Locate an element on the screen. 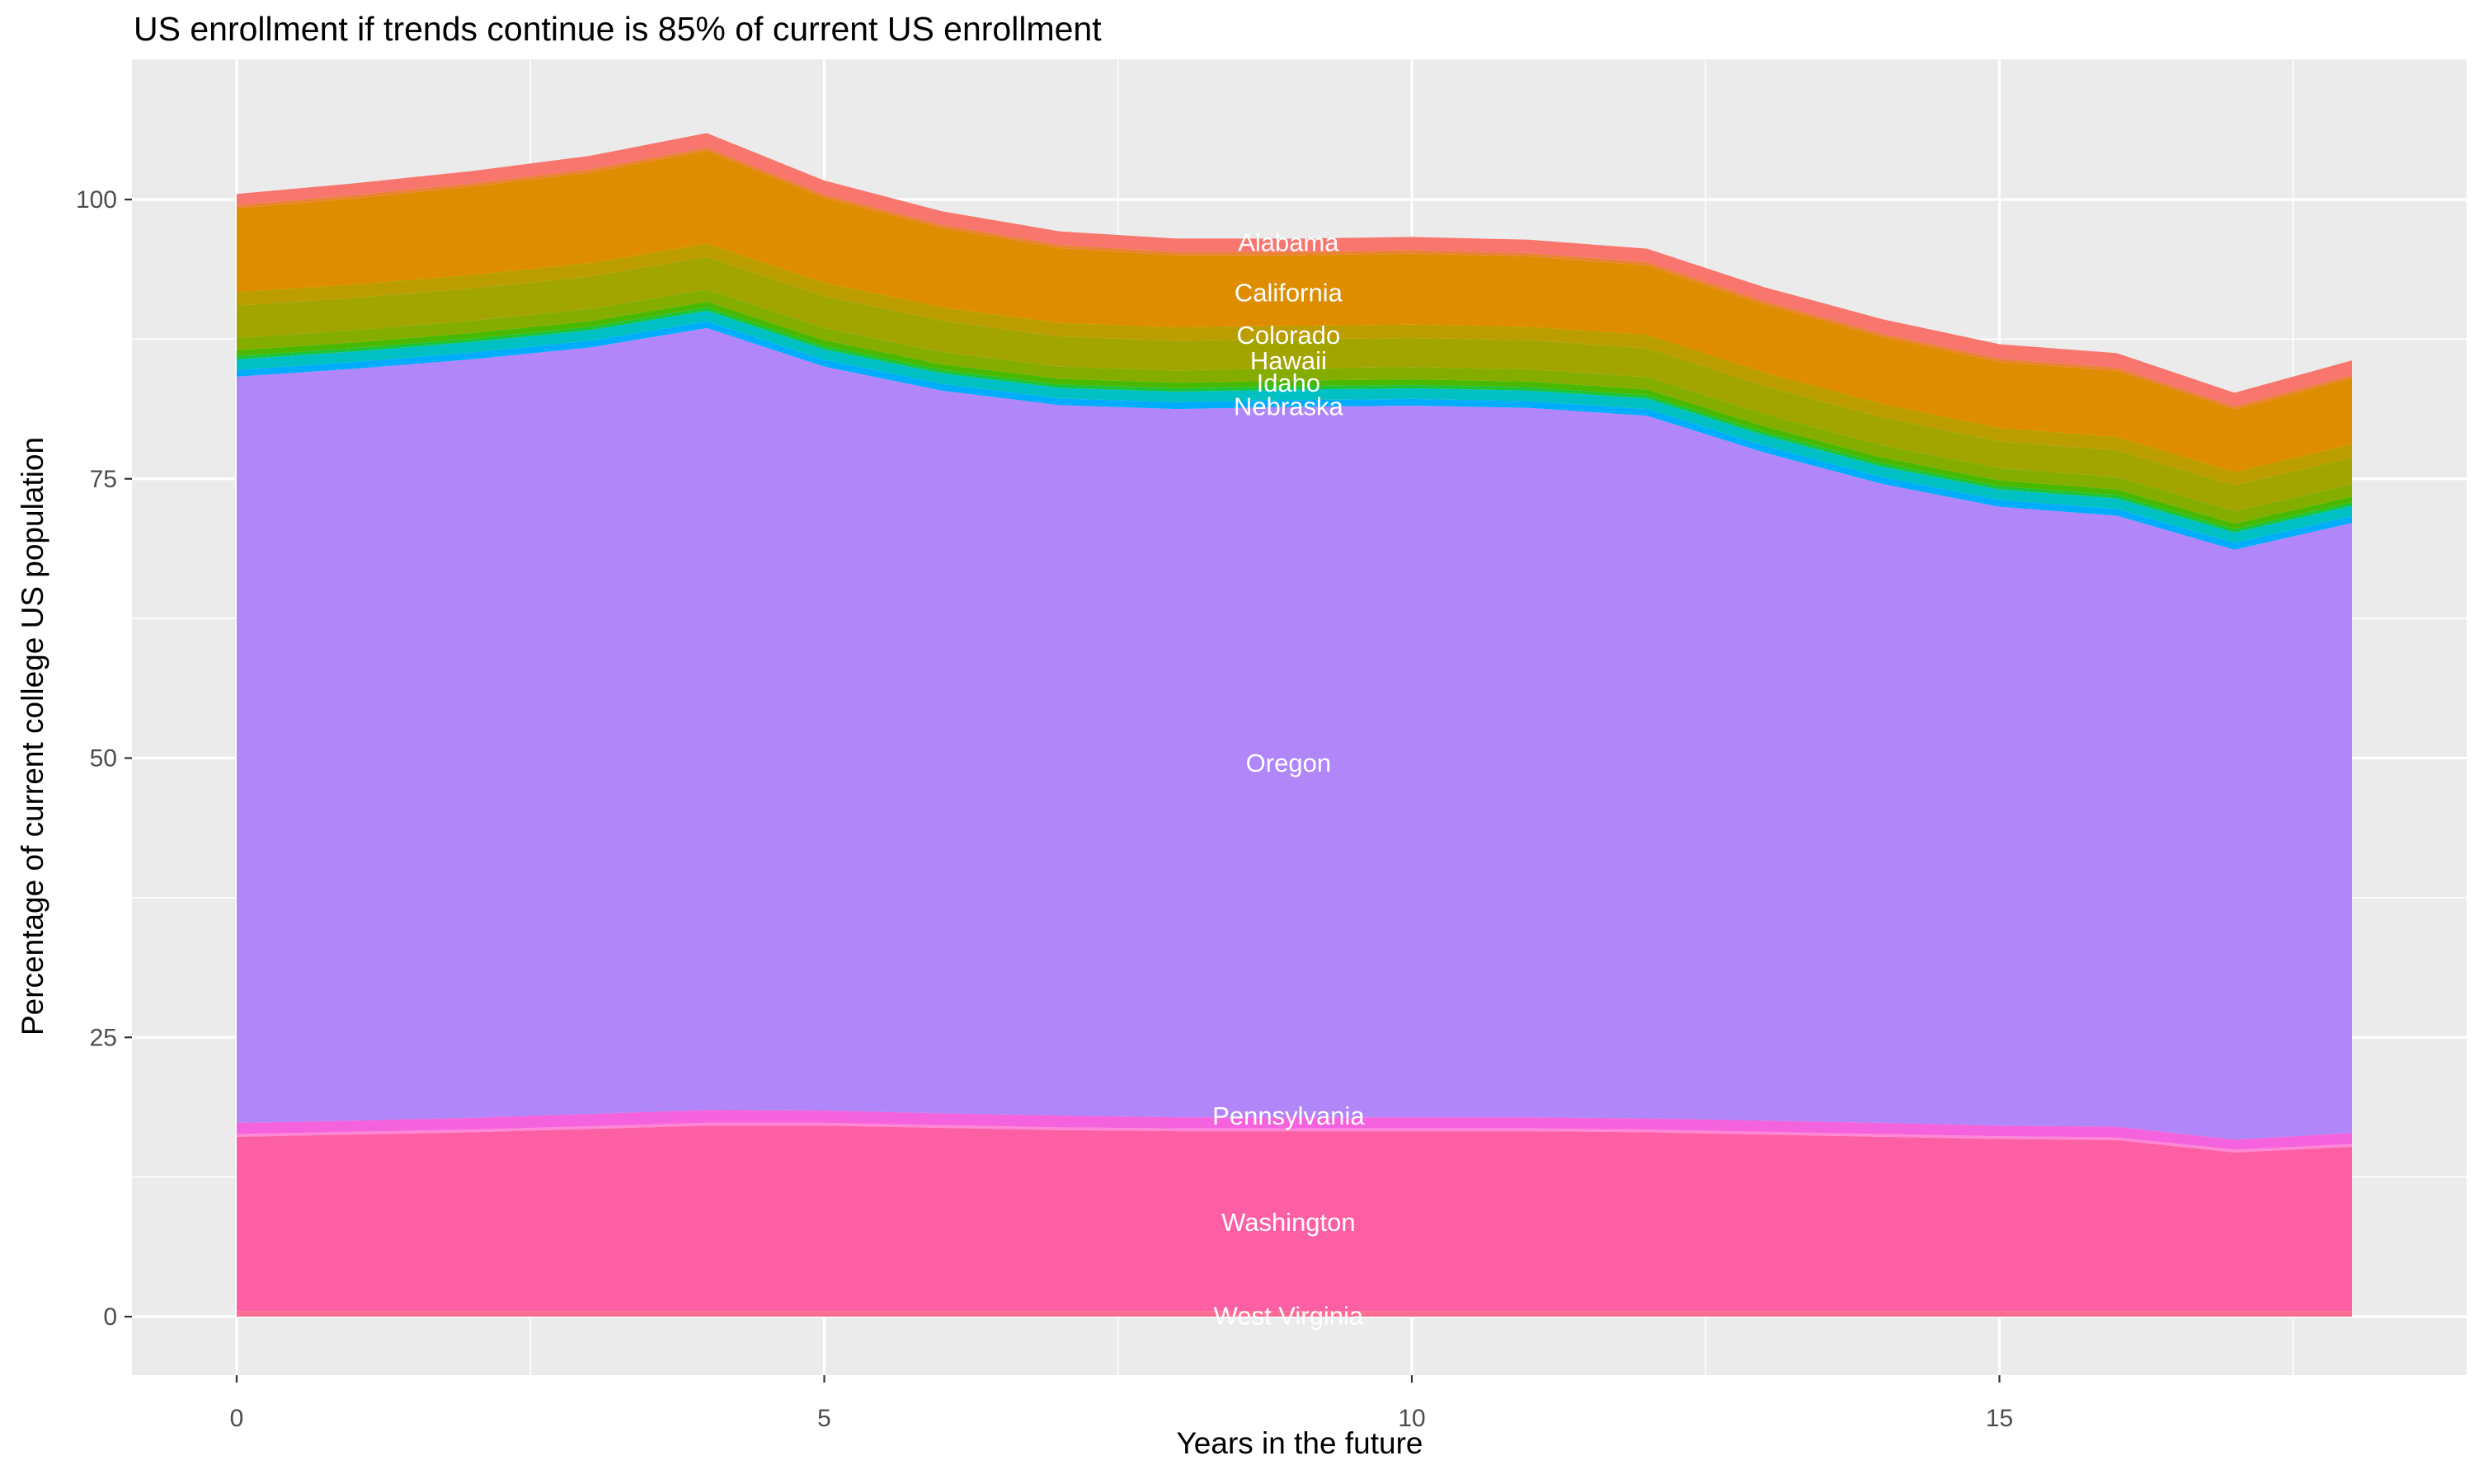  state-label-california: California is located at coordinates (1289, 292).